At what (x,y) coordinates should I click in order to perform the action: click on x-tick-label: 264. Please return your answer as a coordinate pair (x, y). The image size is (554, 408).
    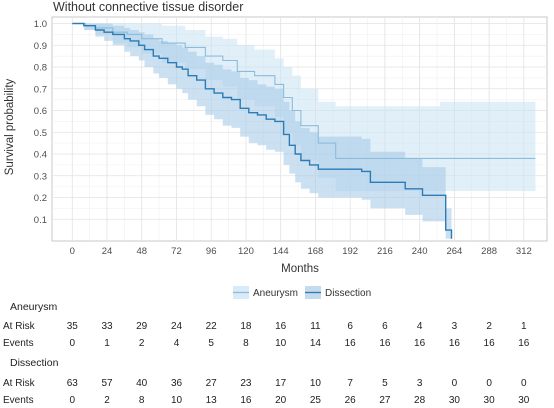
    Looking at the image, I should click on (454, 251).